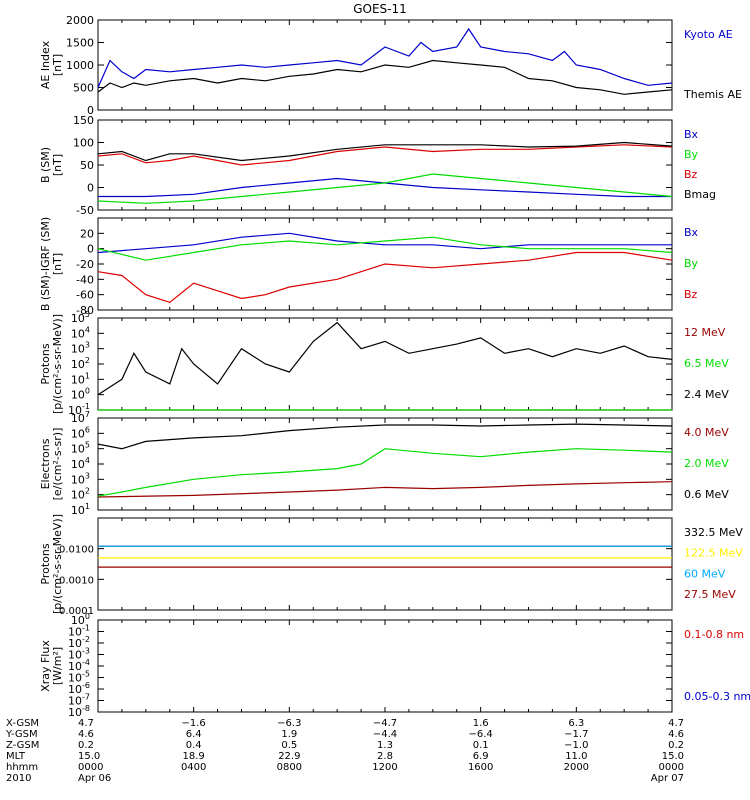  Describe the element at coordinates (691, 154) in the screenshot. I see `legend-entry: By` at that location.